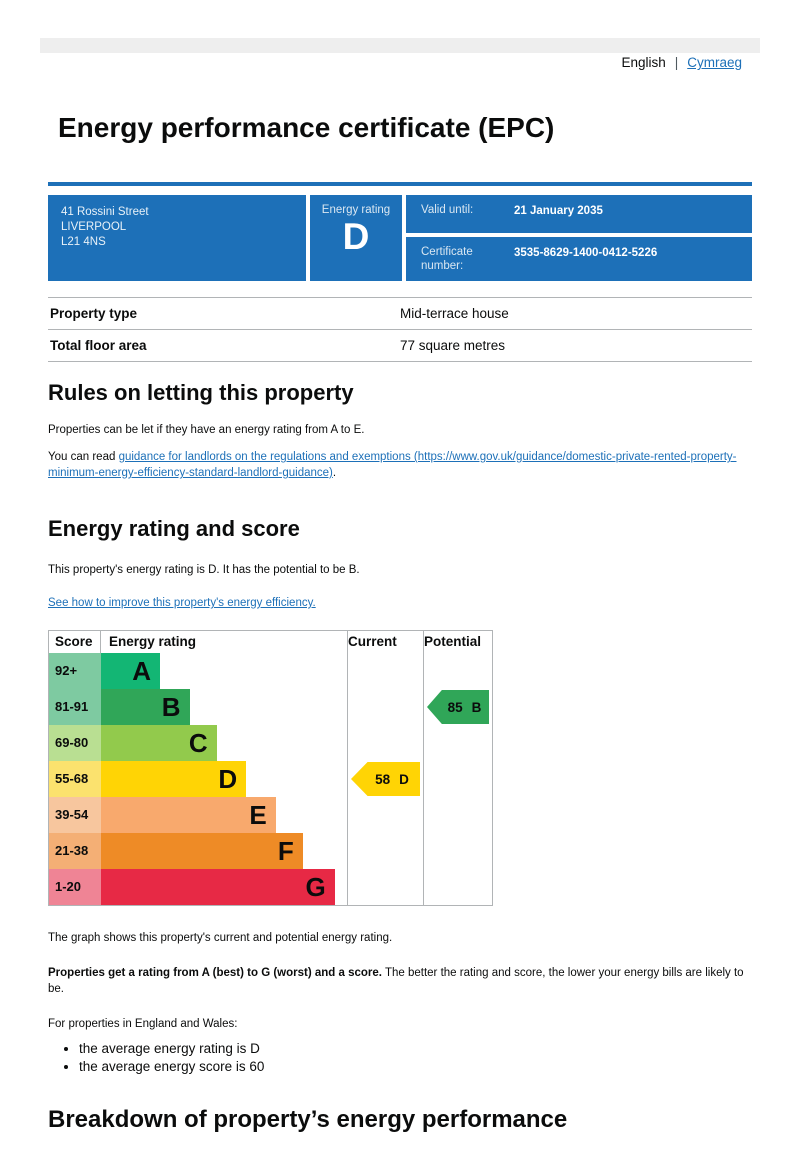 This screenshot has height=1170, width=800. I want to click on energy-rating-panel: Energy rating D, so click(356, 238).